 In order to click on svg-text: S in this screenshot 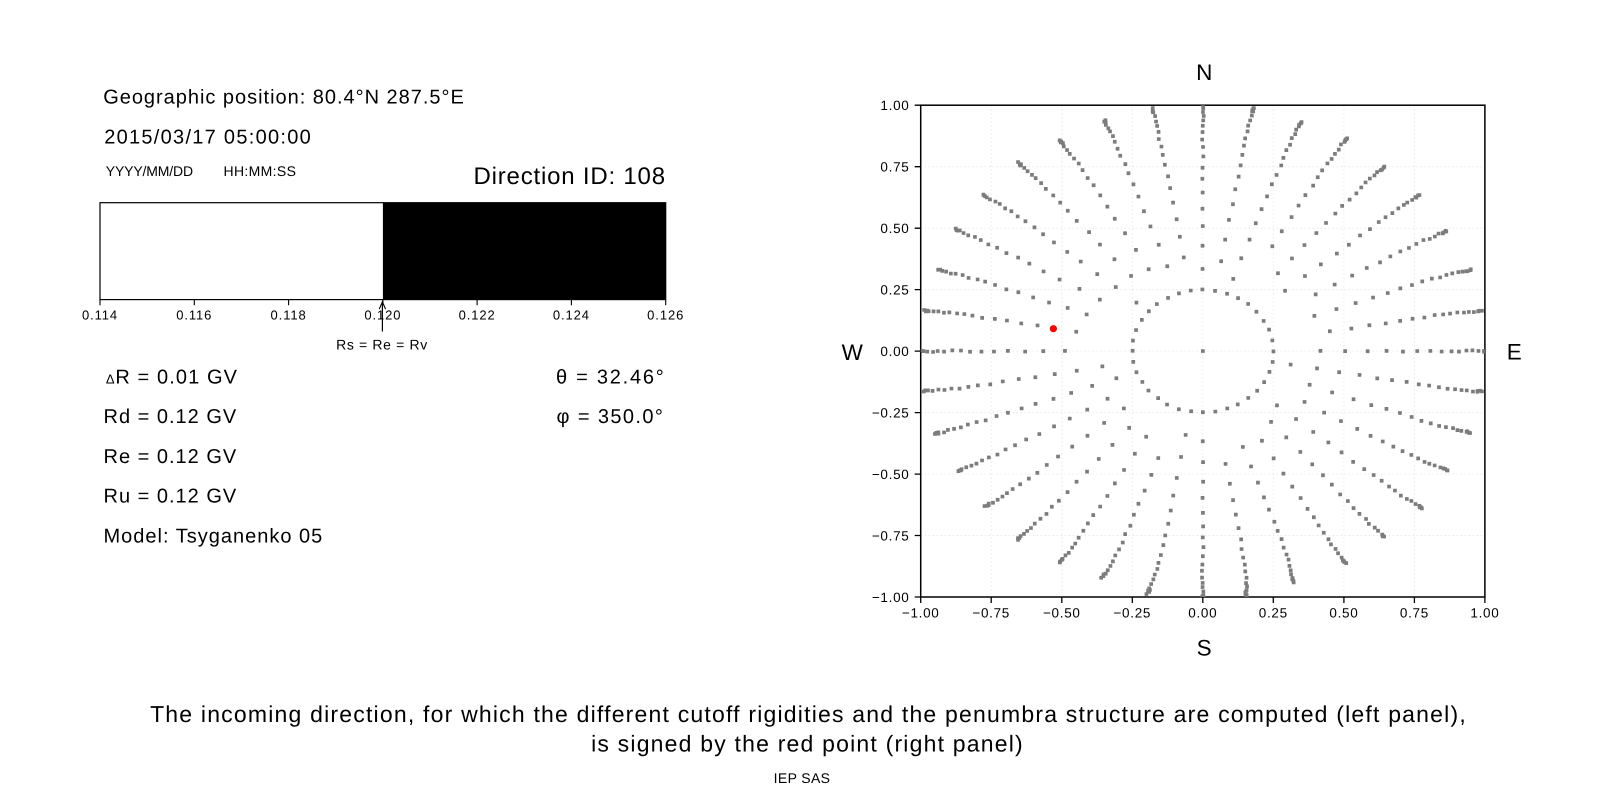, I will do `click(1204, 648)`.